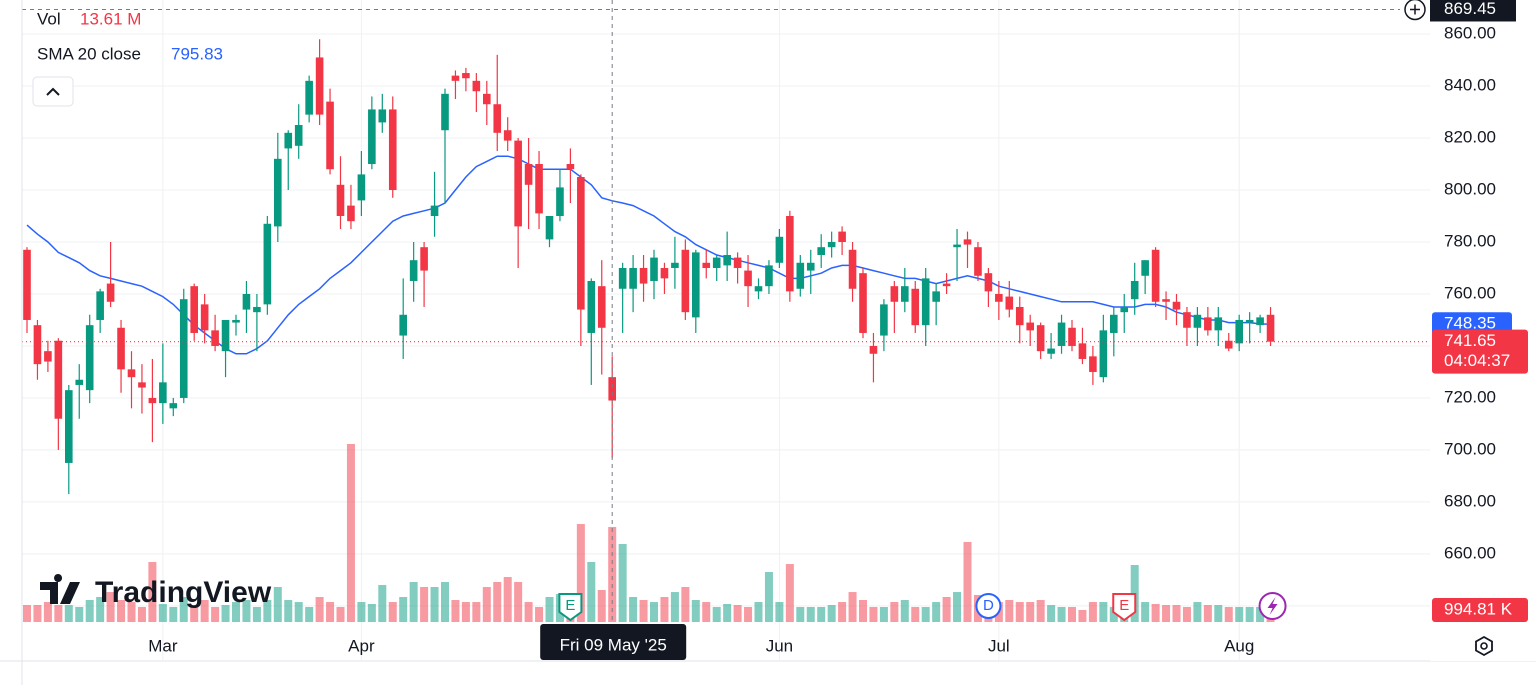 This screenshot has width=1536, height=685. I want to click on legend-volume-value: 13.61 M, so click(110, 18).